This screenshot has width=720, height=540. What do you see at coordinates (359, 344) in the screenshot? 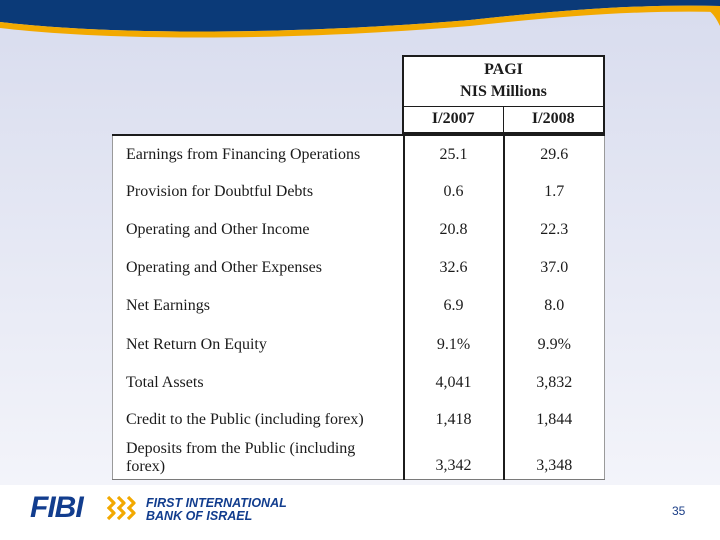
I see `table-row: Net Return On Equity 9.1% 9.9%` at bounding box center [359, 344].